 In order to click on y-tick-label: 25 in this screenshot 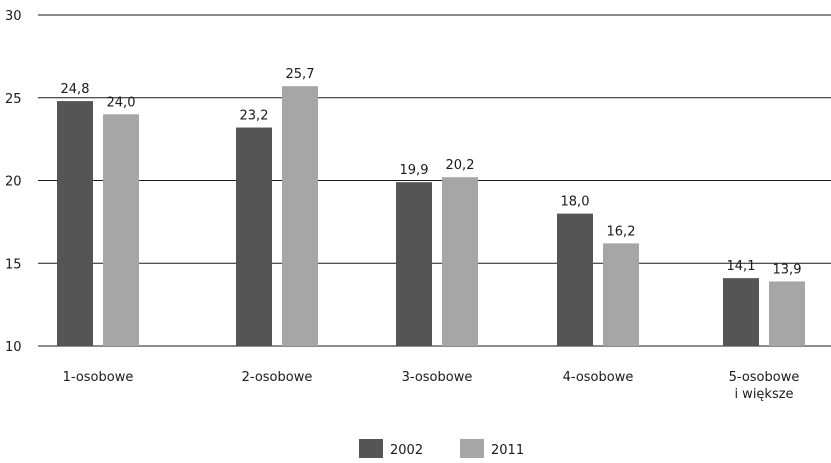, I will do `click(13, 99)`.